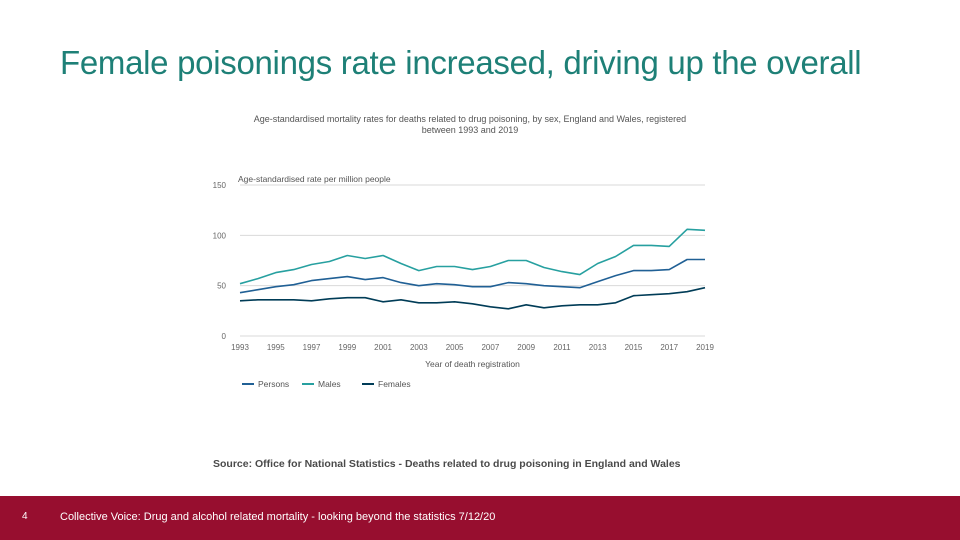  I want to click on y-tick-label: 0, so click(224, 336).